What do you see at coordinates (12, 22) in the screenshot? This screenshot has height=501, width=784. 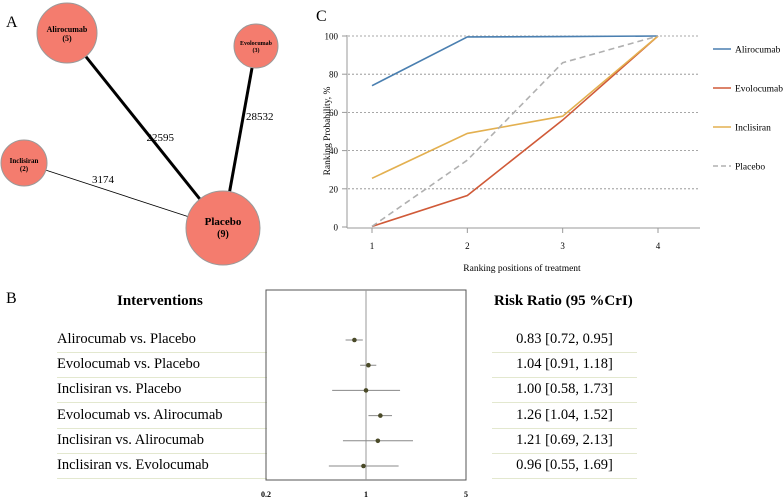 I see `panel-label-a: A` at bounding box center [12, 22].